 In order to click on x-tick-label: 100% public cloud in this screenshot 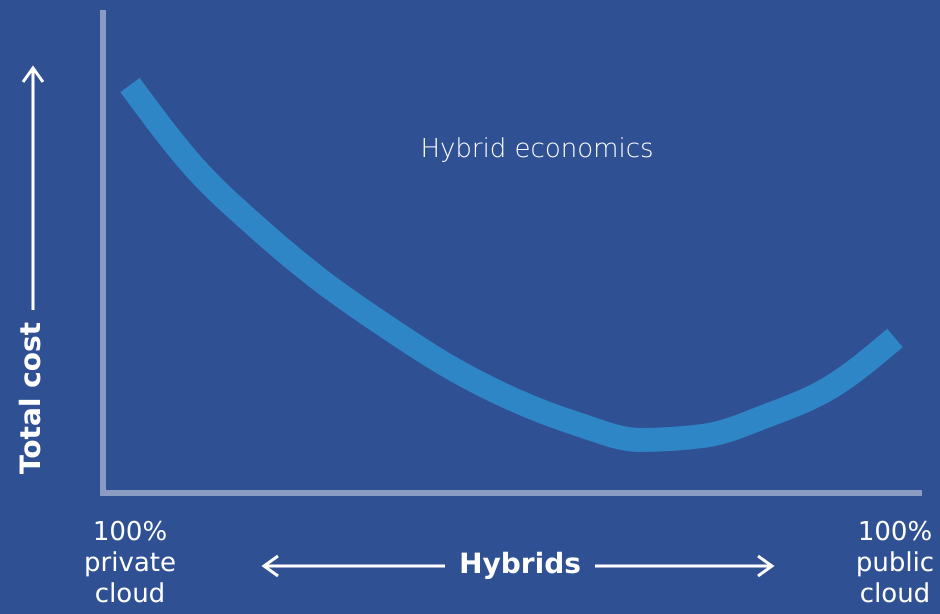, I will do `click(895, 563)`.